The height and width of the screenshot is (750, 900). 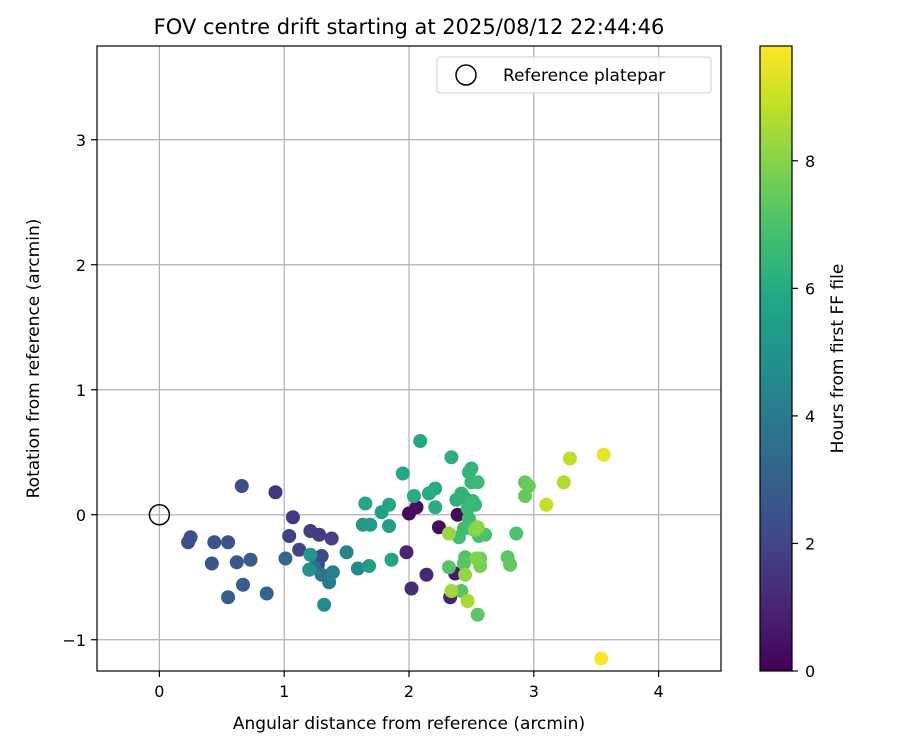 What do you see at coordinates (810, 161) in the screenshot?
I see `colorbar-tick-label: 8` at bounding box center [810, 161].